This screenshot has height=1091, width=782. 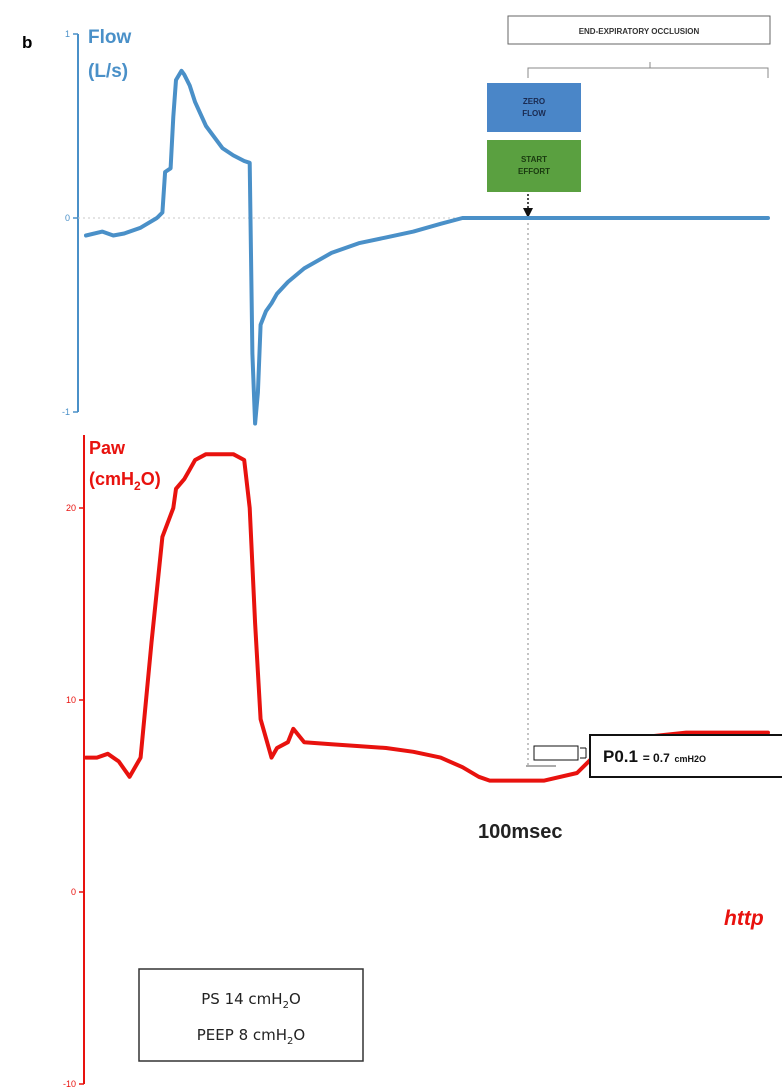 What do you see at coordinates (654, 756) in the screenshot?
I see `p01-label: P0.1 = 0.7 cmH2O` at bounding box center [654, 756].